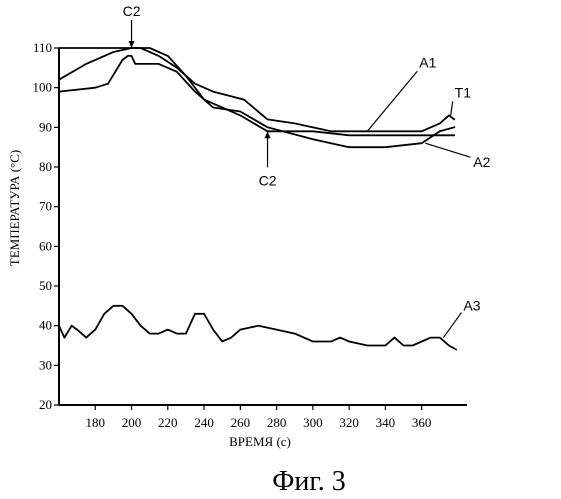 Image resolution: width=561 pixels, height=499 pixels. Describe the element at coordinates (168, 422) in the screenshot. I see `x-tick-label: 220` at that location.